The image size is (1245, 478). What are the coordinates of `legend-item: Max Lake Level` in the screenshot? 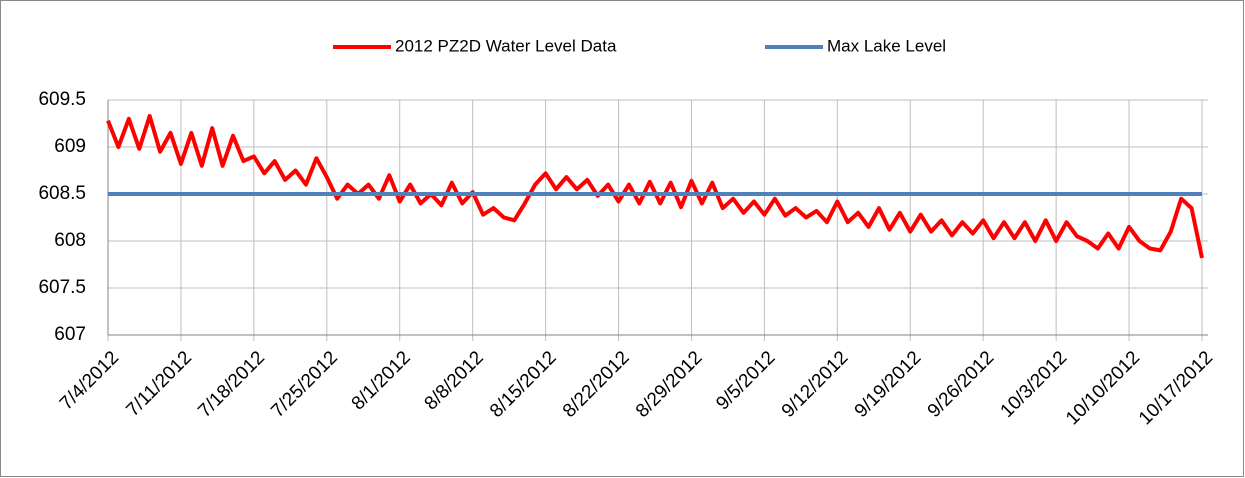 It's located at (855, 45).